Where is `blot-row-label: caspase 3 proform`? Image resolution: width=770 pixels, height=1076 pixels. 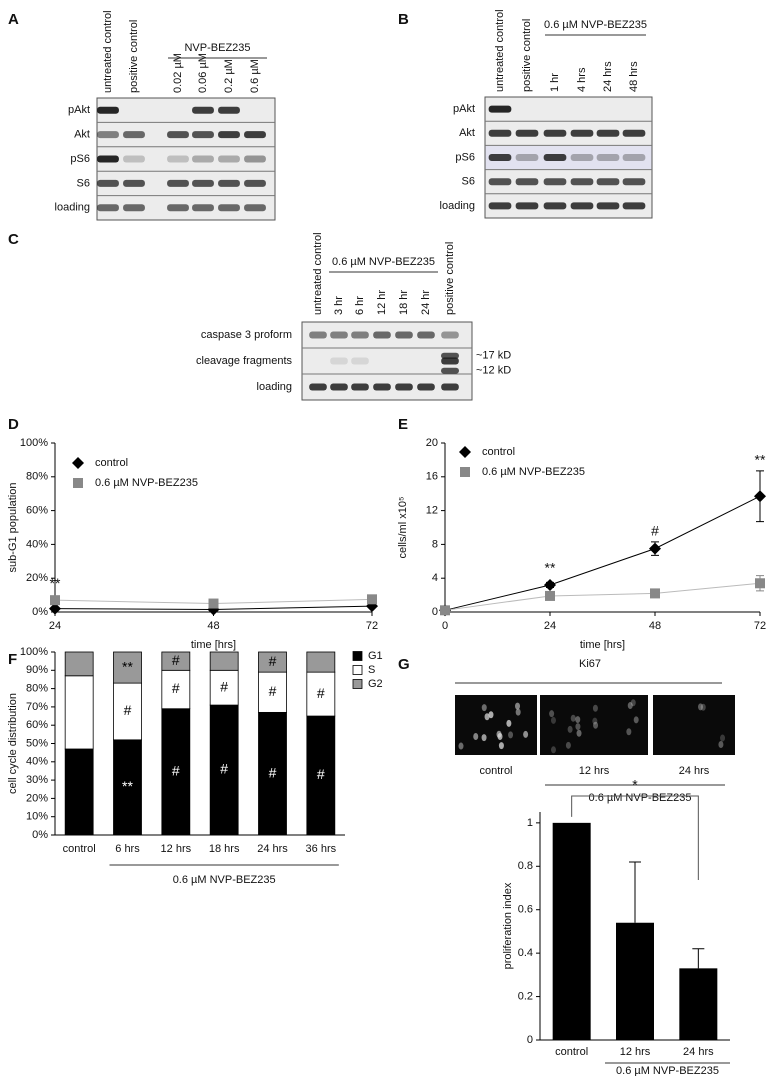
blot-row-label: caspase 3 proform is located at coordinates (246, 335).